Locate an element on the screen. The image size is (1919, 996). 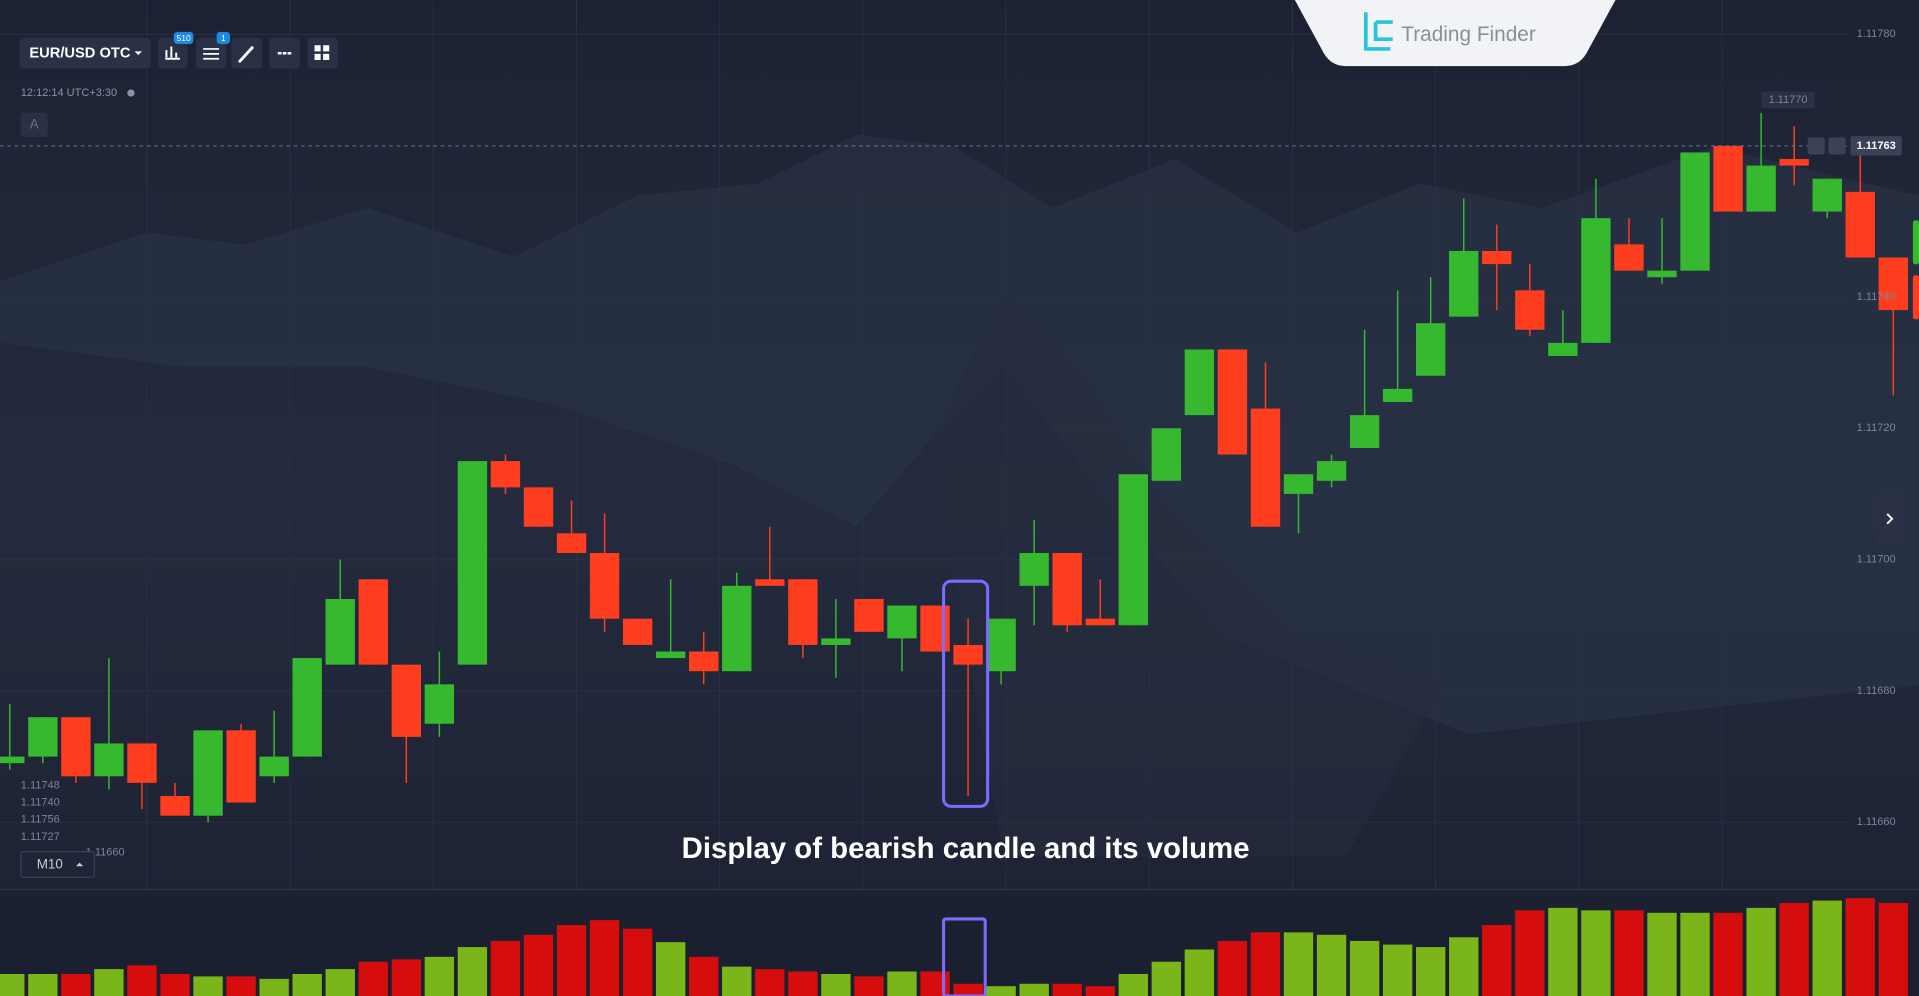
volume-bars is located at coordinates (954, 947).